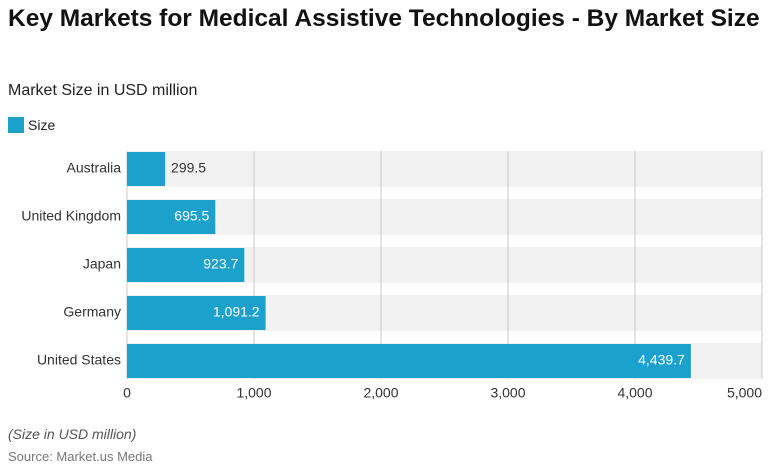 Image resolution: width=768 pixels, height=472 pixels. I want to click on y-tick-label: Australia, so click(94, 168).